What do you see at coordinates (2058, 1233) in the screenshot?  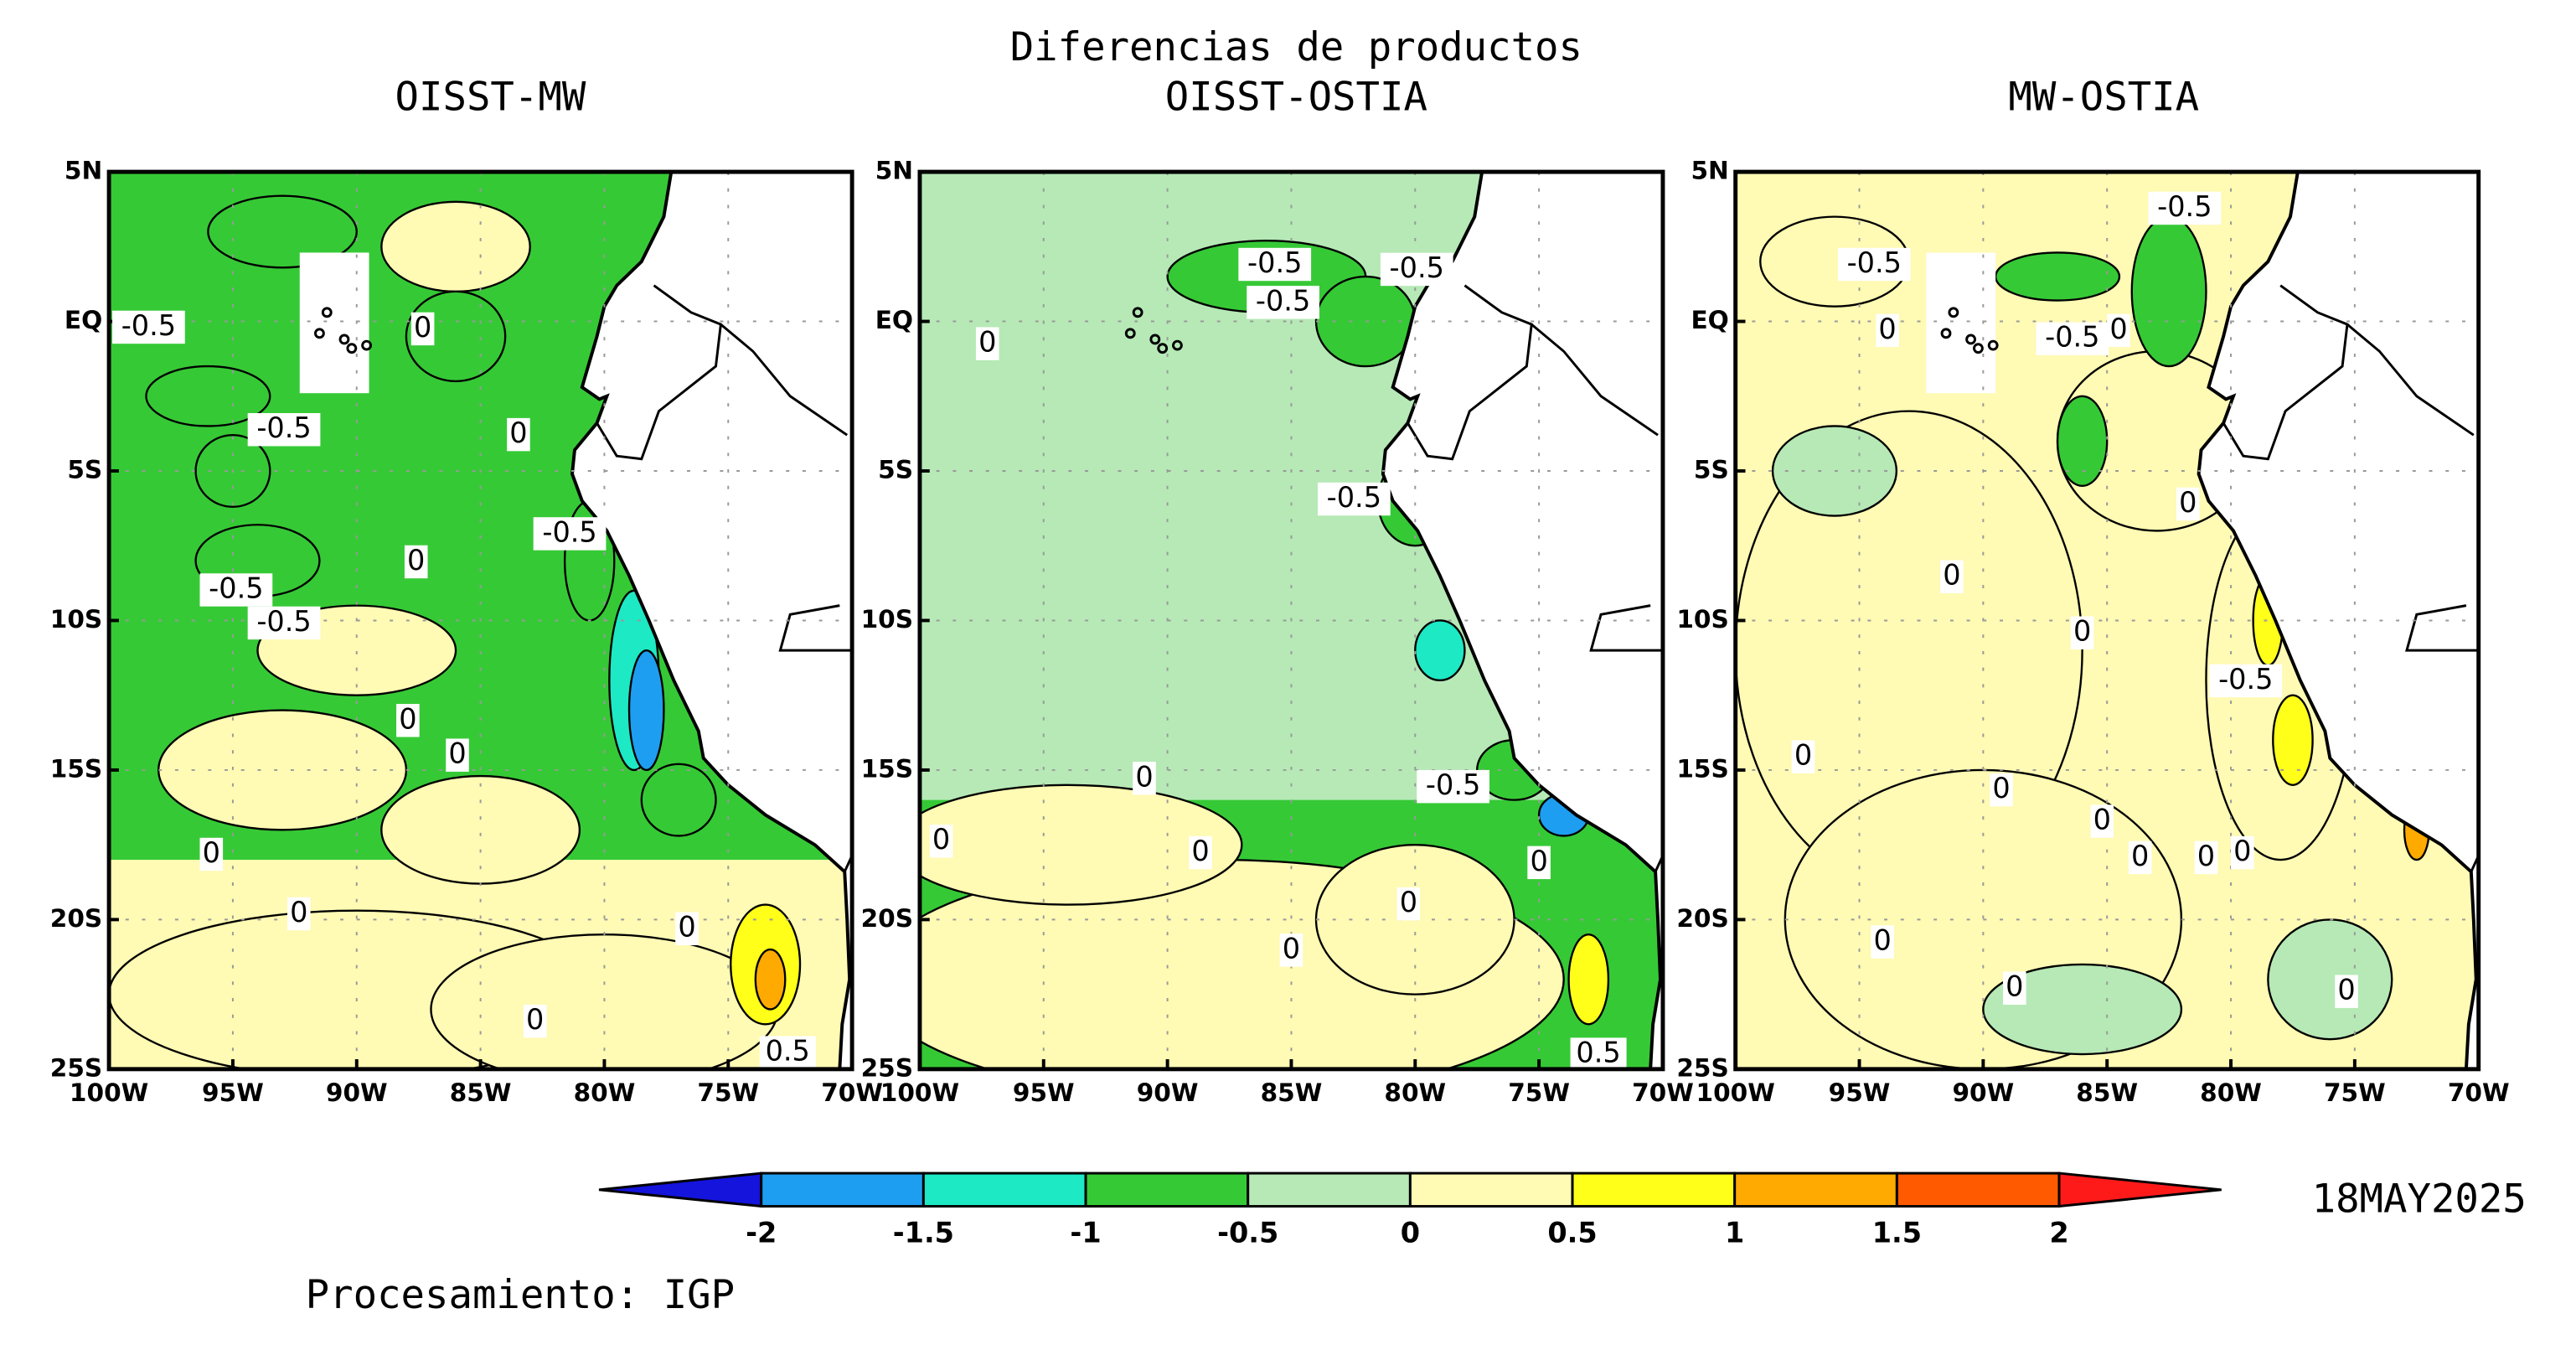 I see `colorbar-label: 2` at bounding box center [2058, 1233].